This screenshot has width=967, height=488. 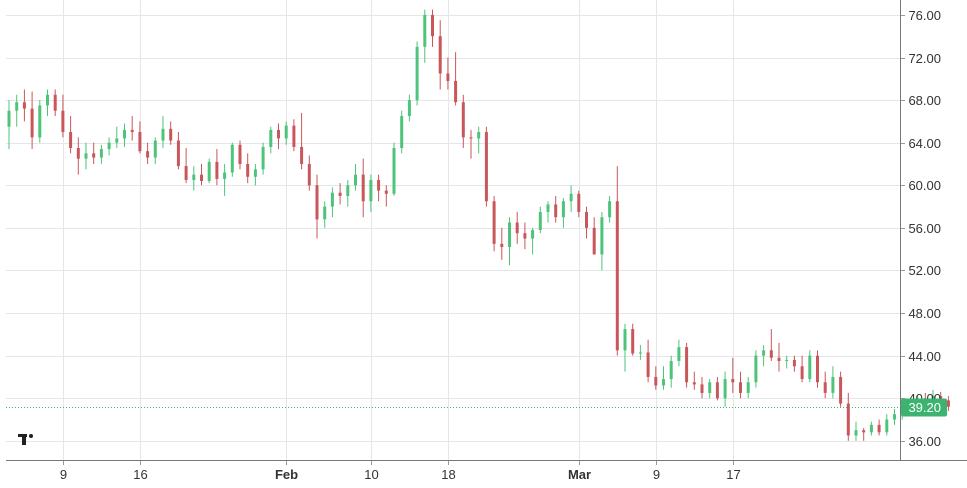 What do you see at coordinates (579, 474) in the screenshot?
I see `x-tick-label: Mar` at bounding box center [579, 474].